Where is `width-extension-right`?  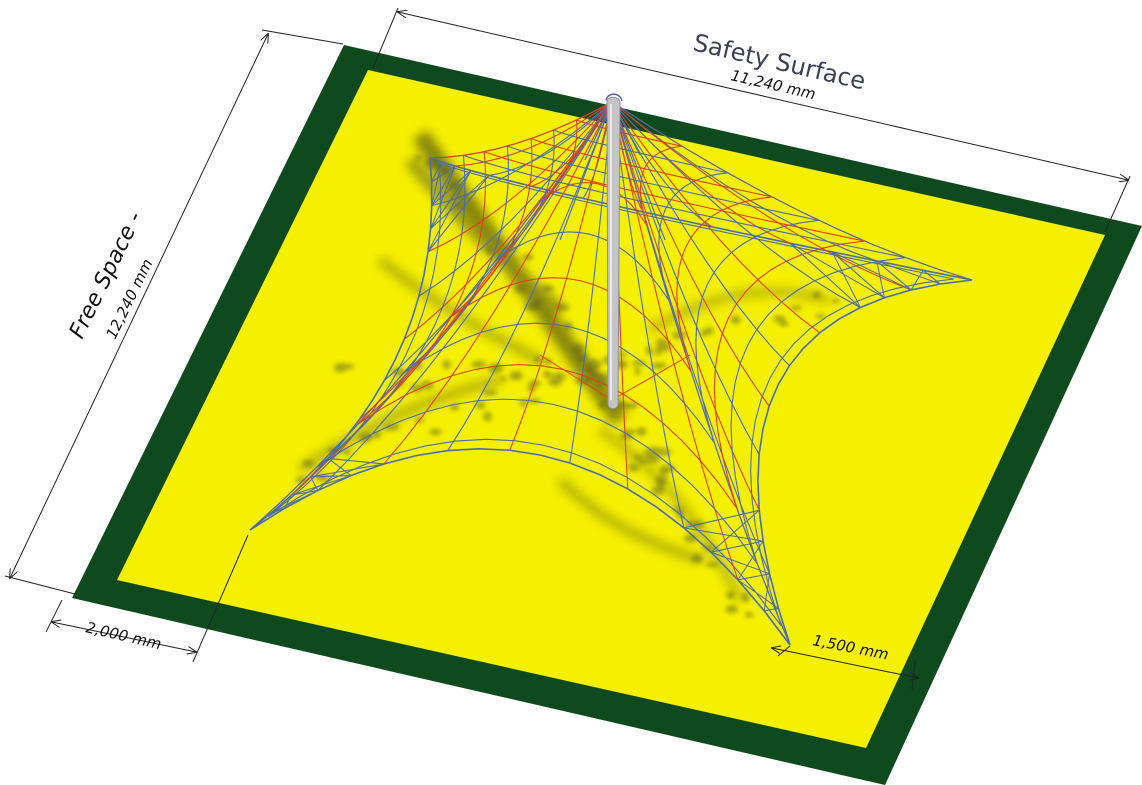
width-extension-right is located at coordinates (1117, 204).